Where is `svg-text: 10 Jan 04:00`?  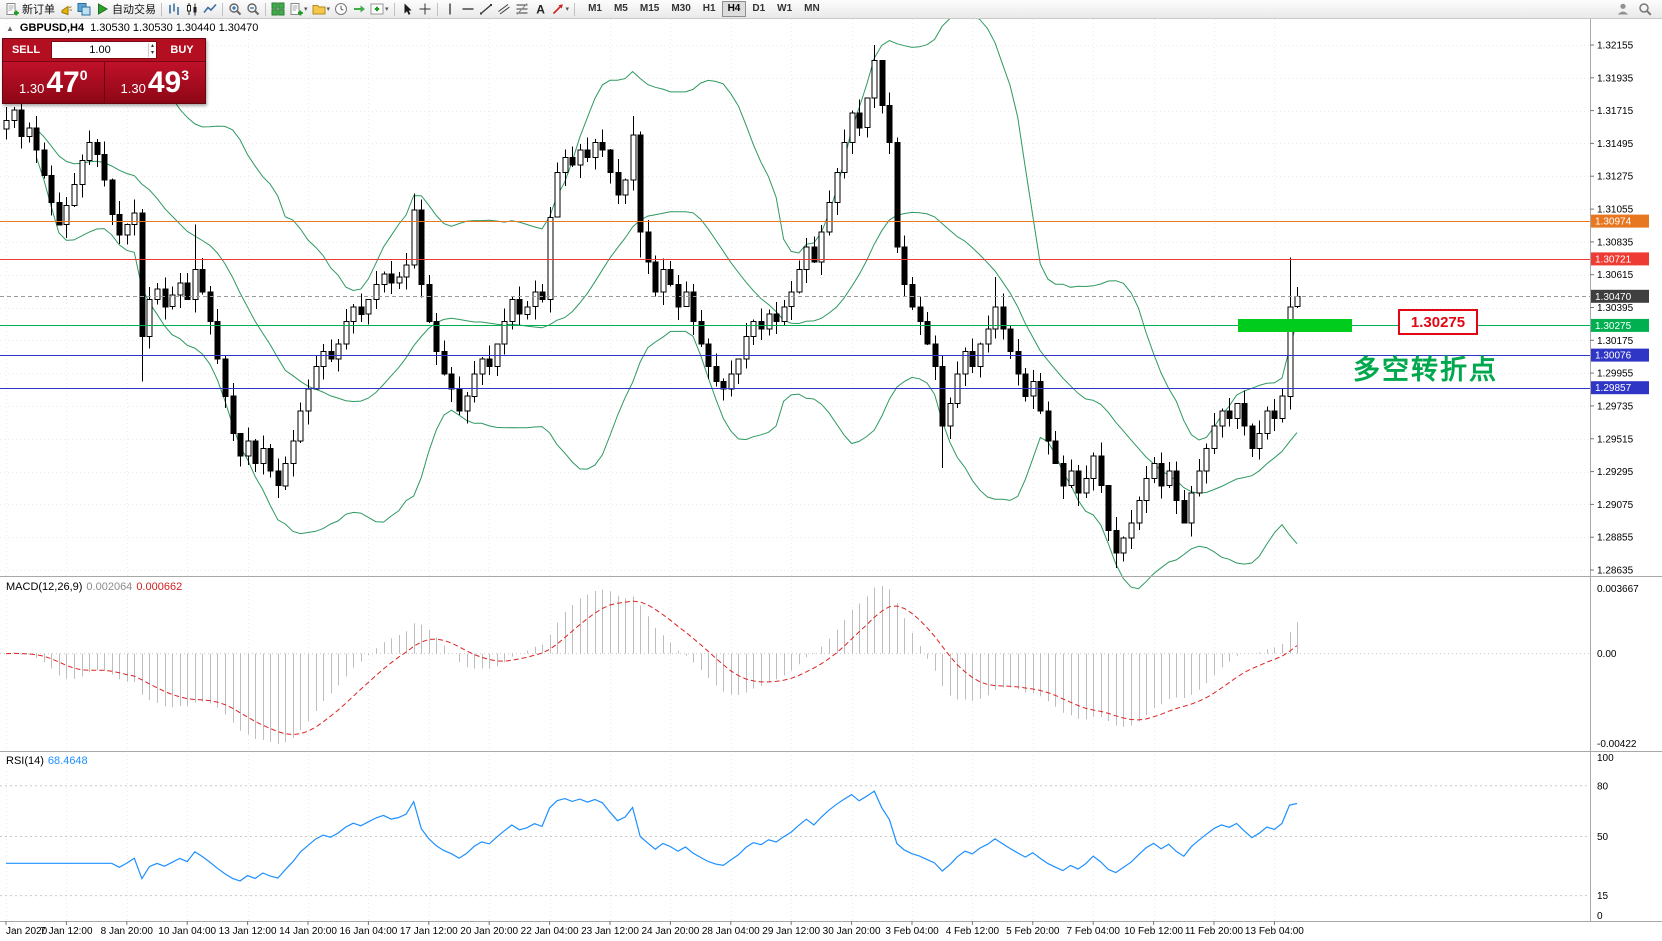 svg-text: 10 Jan 04:00 is located at coordinates (187, 931).